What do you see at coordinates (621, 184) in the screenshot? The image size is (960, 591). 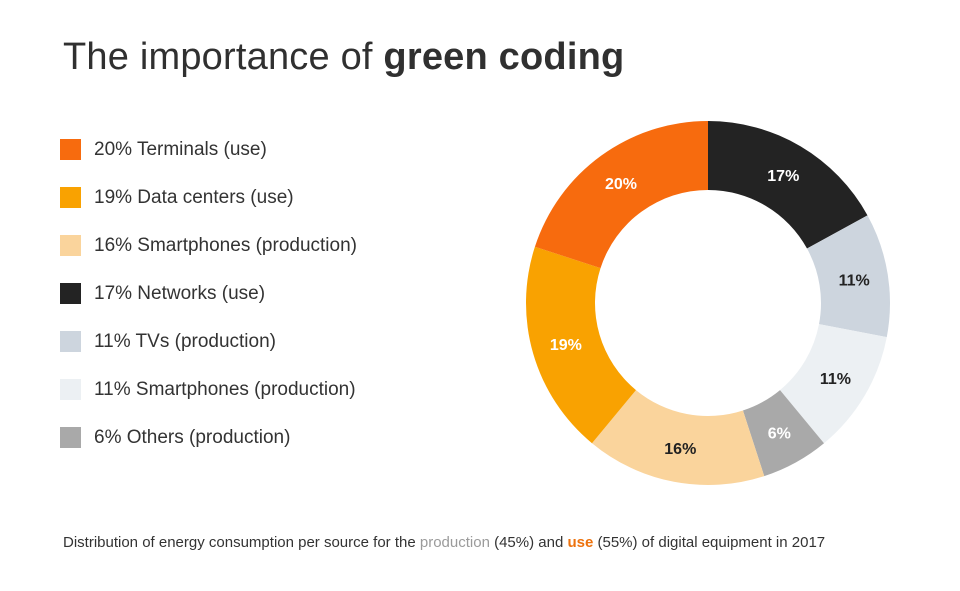 I see `donut-segment-label: 20%` at bounding box center [621, 184].